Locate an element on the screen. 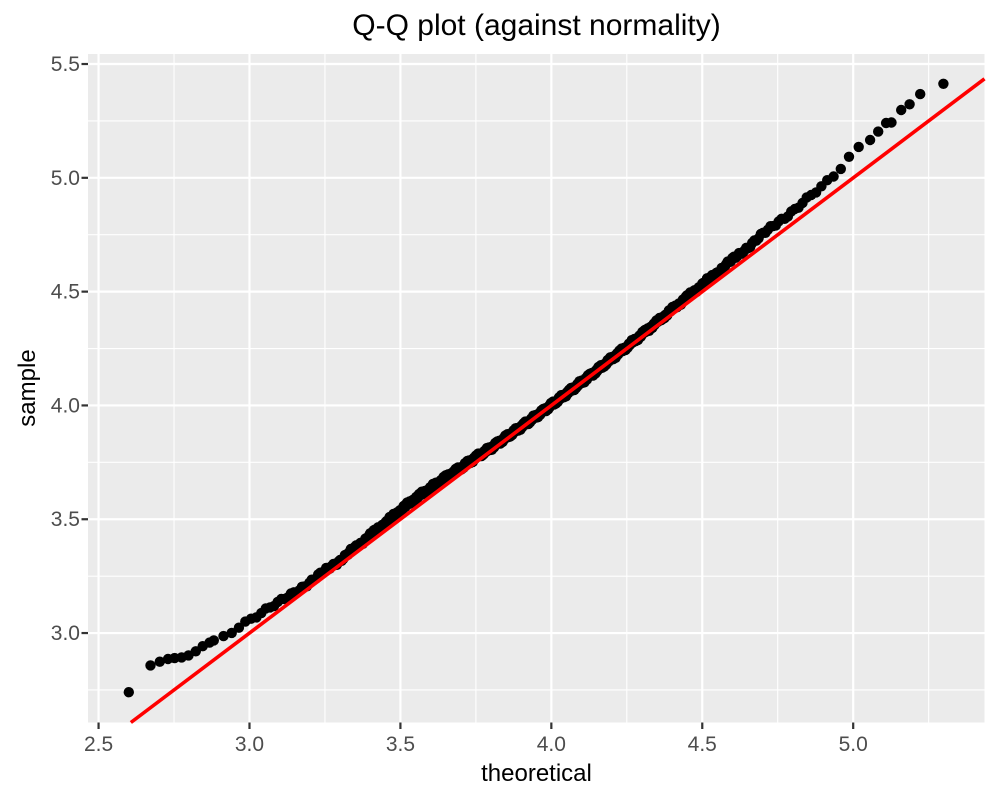 This screenshot has width=1000, height=800. y-tick-label: 4.5 is located at coordinates (65, 292).